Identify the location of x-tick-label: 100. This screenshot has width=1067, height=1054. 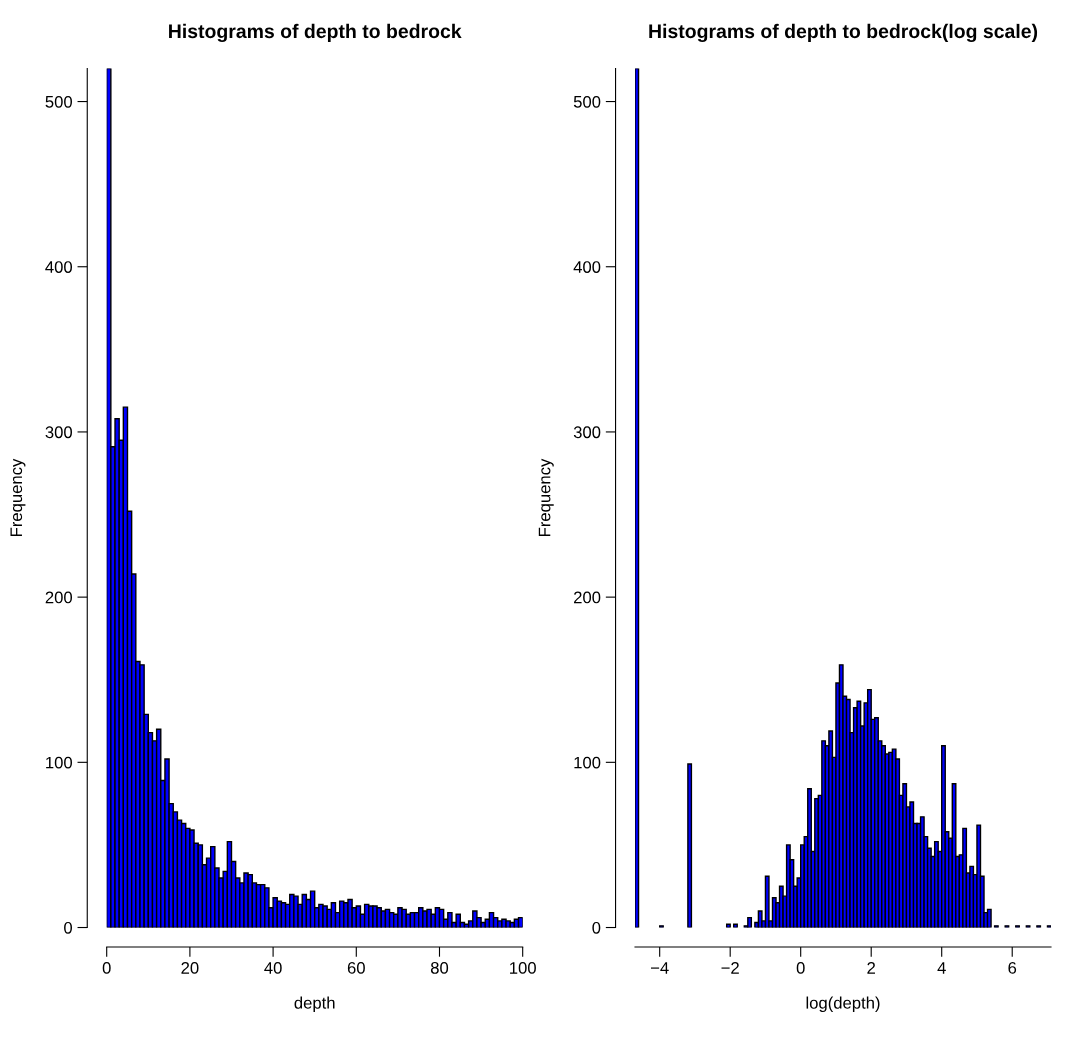
(523, 967).